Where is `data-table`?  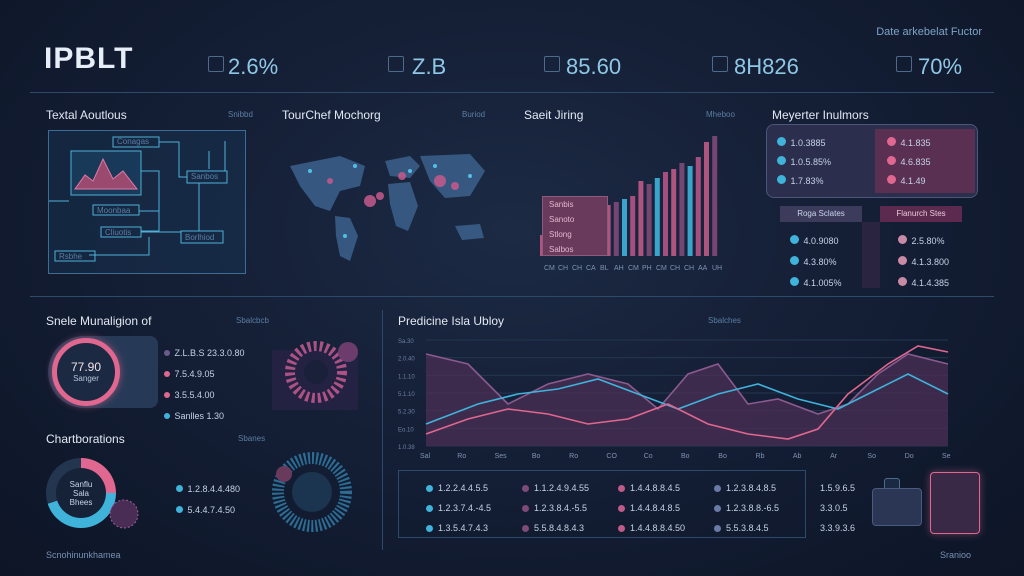
data-table is located at coordinates (602, 504).